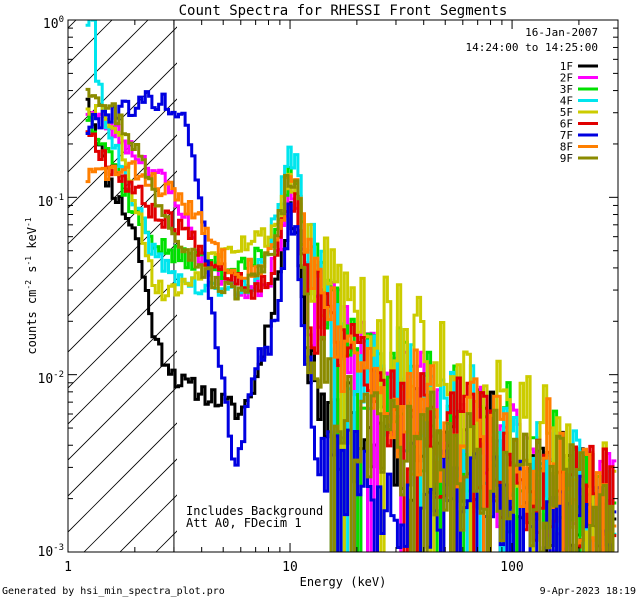 This screenshot has width=640, height=600. Describe the element at coordinates (566, 78) in the screenshot. I see `legend-label-2F: 2F` at that location.